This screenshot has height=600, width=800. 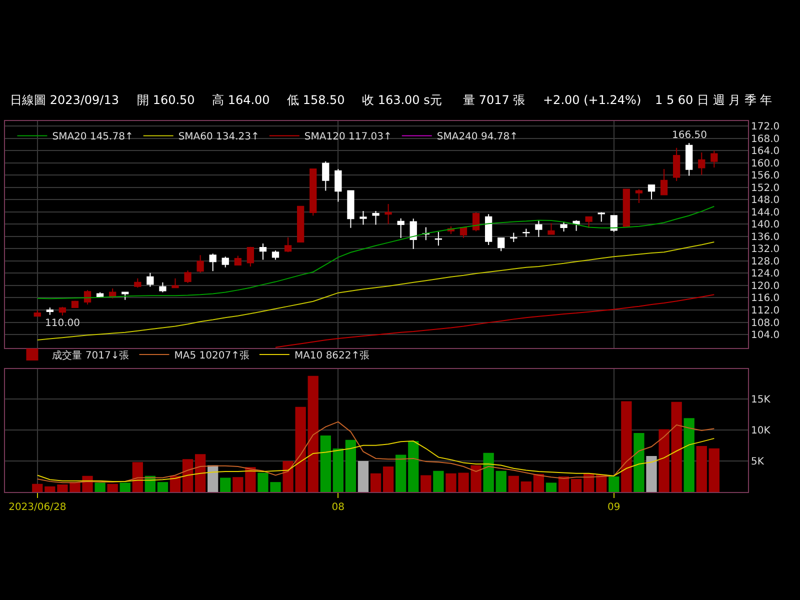 I want to click on text: 日線圖 2023/09/13, so click(x=64, y=100).